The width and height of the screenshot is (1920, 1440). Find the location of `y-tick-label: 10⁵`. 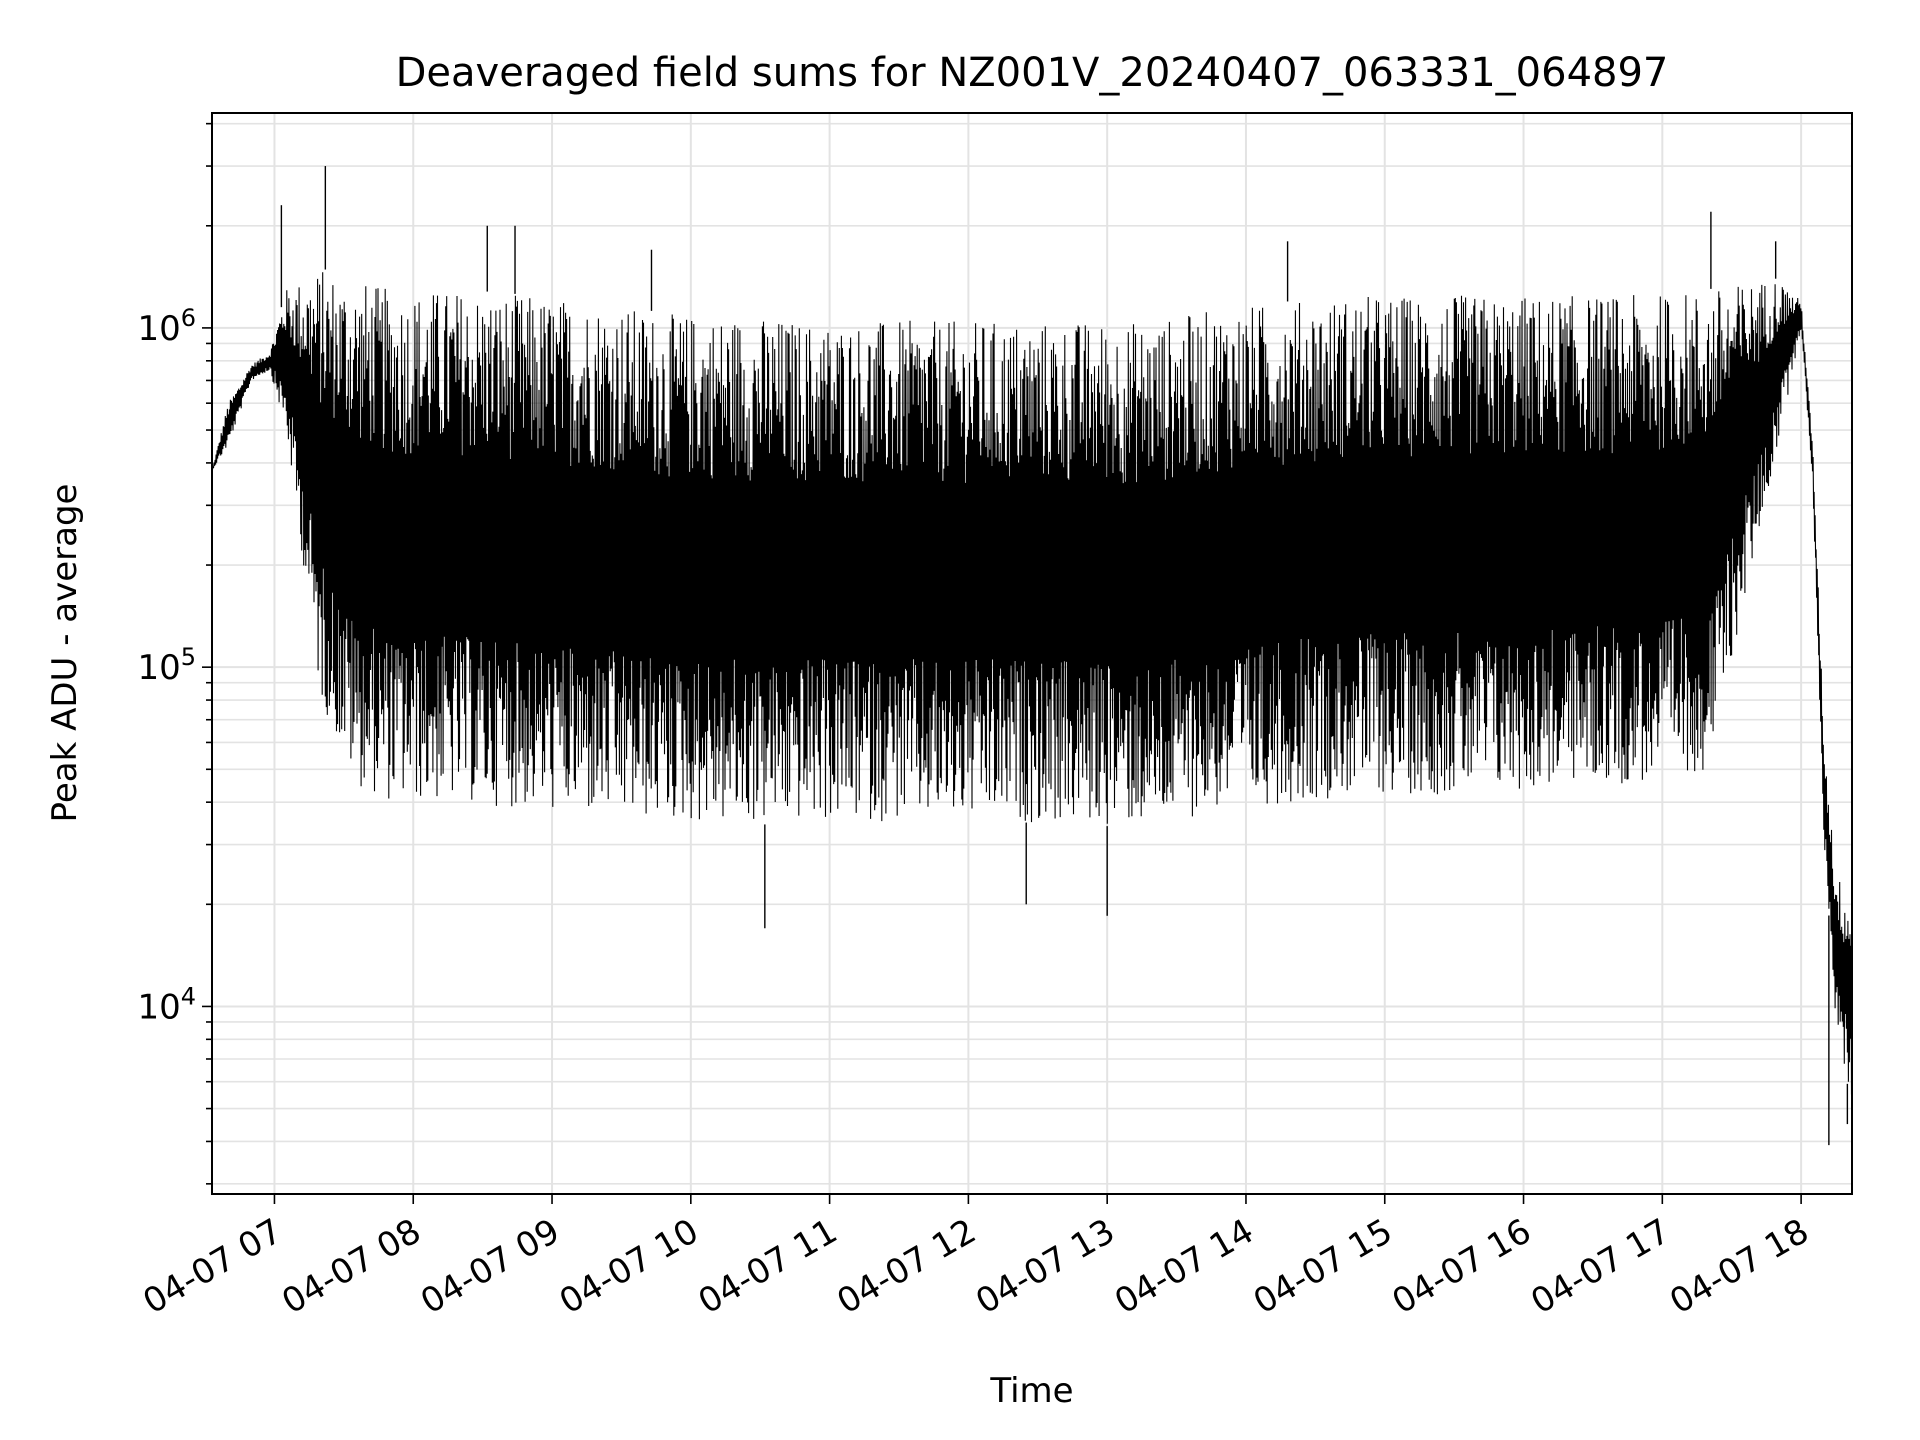

y-tick-label: 10⁵ is located at coordinates (166, 665).